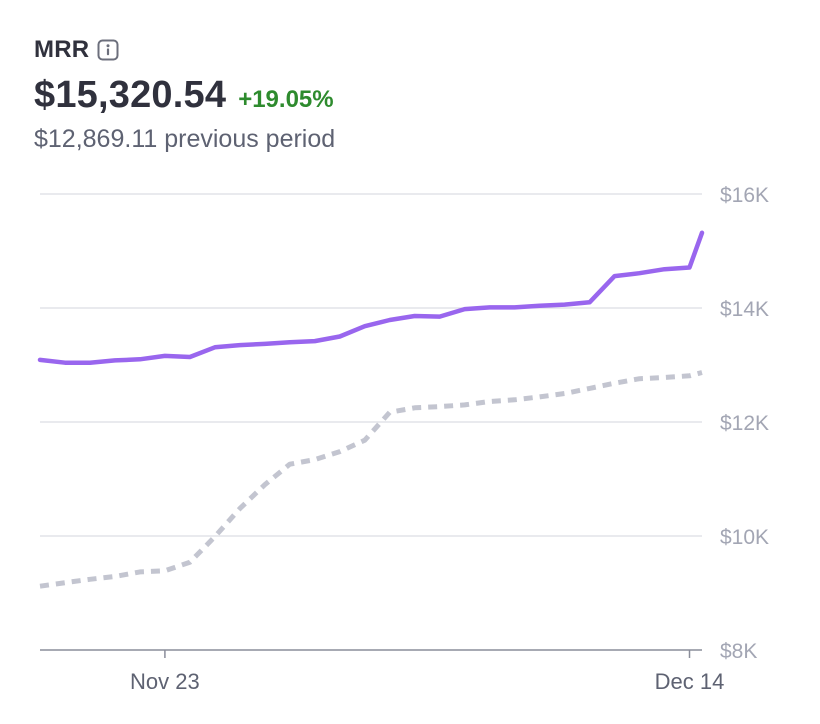 The width and height of the screenshot is (820, 724). I want to click on y-tick-label: $10K, so click(744, 537).